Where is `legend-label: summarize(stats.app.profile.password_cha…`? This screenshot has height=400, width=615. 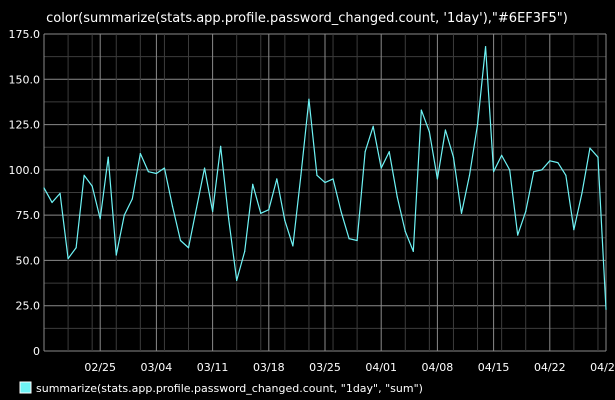 legend-label: summarize(stats.app.profile.password_cha… is located at coordinates (229, 388).